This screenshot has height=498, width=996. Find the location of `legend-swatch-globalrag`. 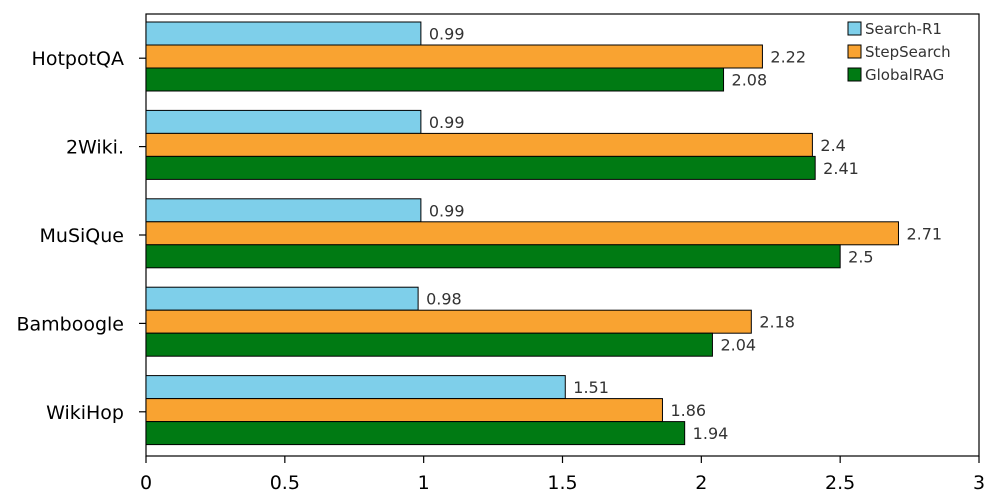

legend-swatch-globalrag is located at coordinates (854, 74).